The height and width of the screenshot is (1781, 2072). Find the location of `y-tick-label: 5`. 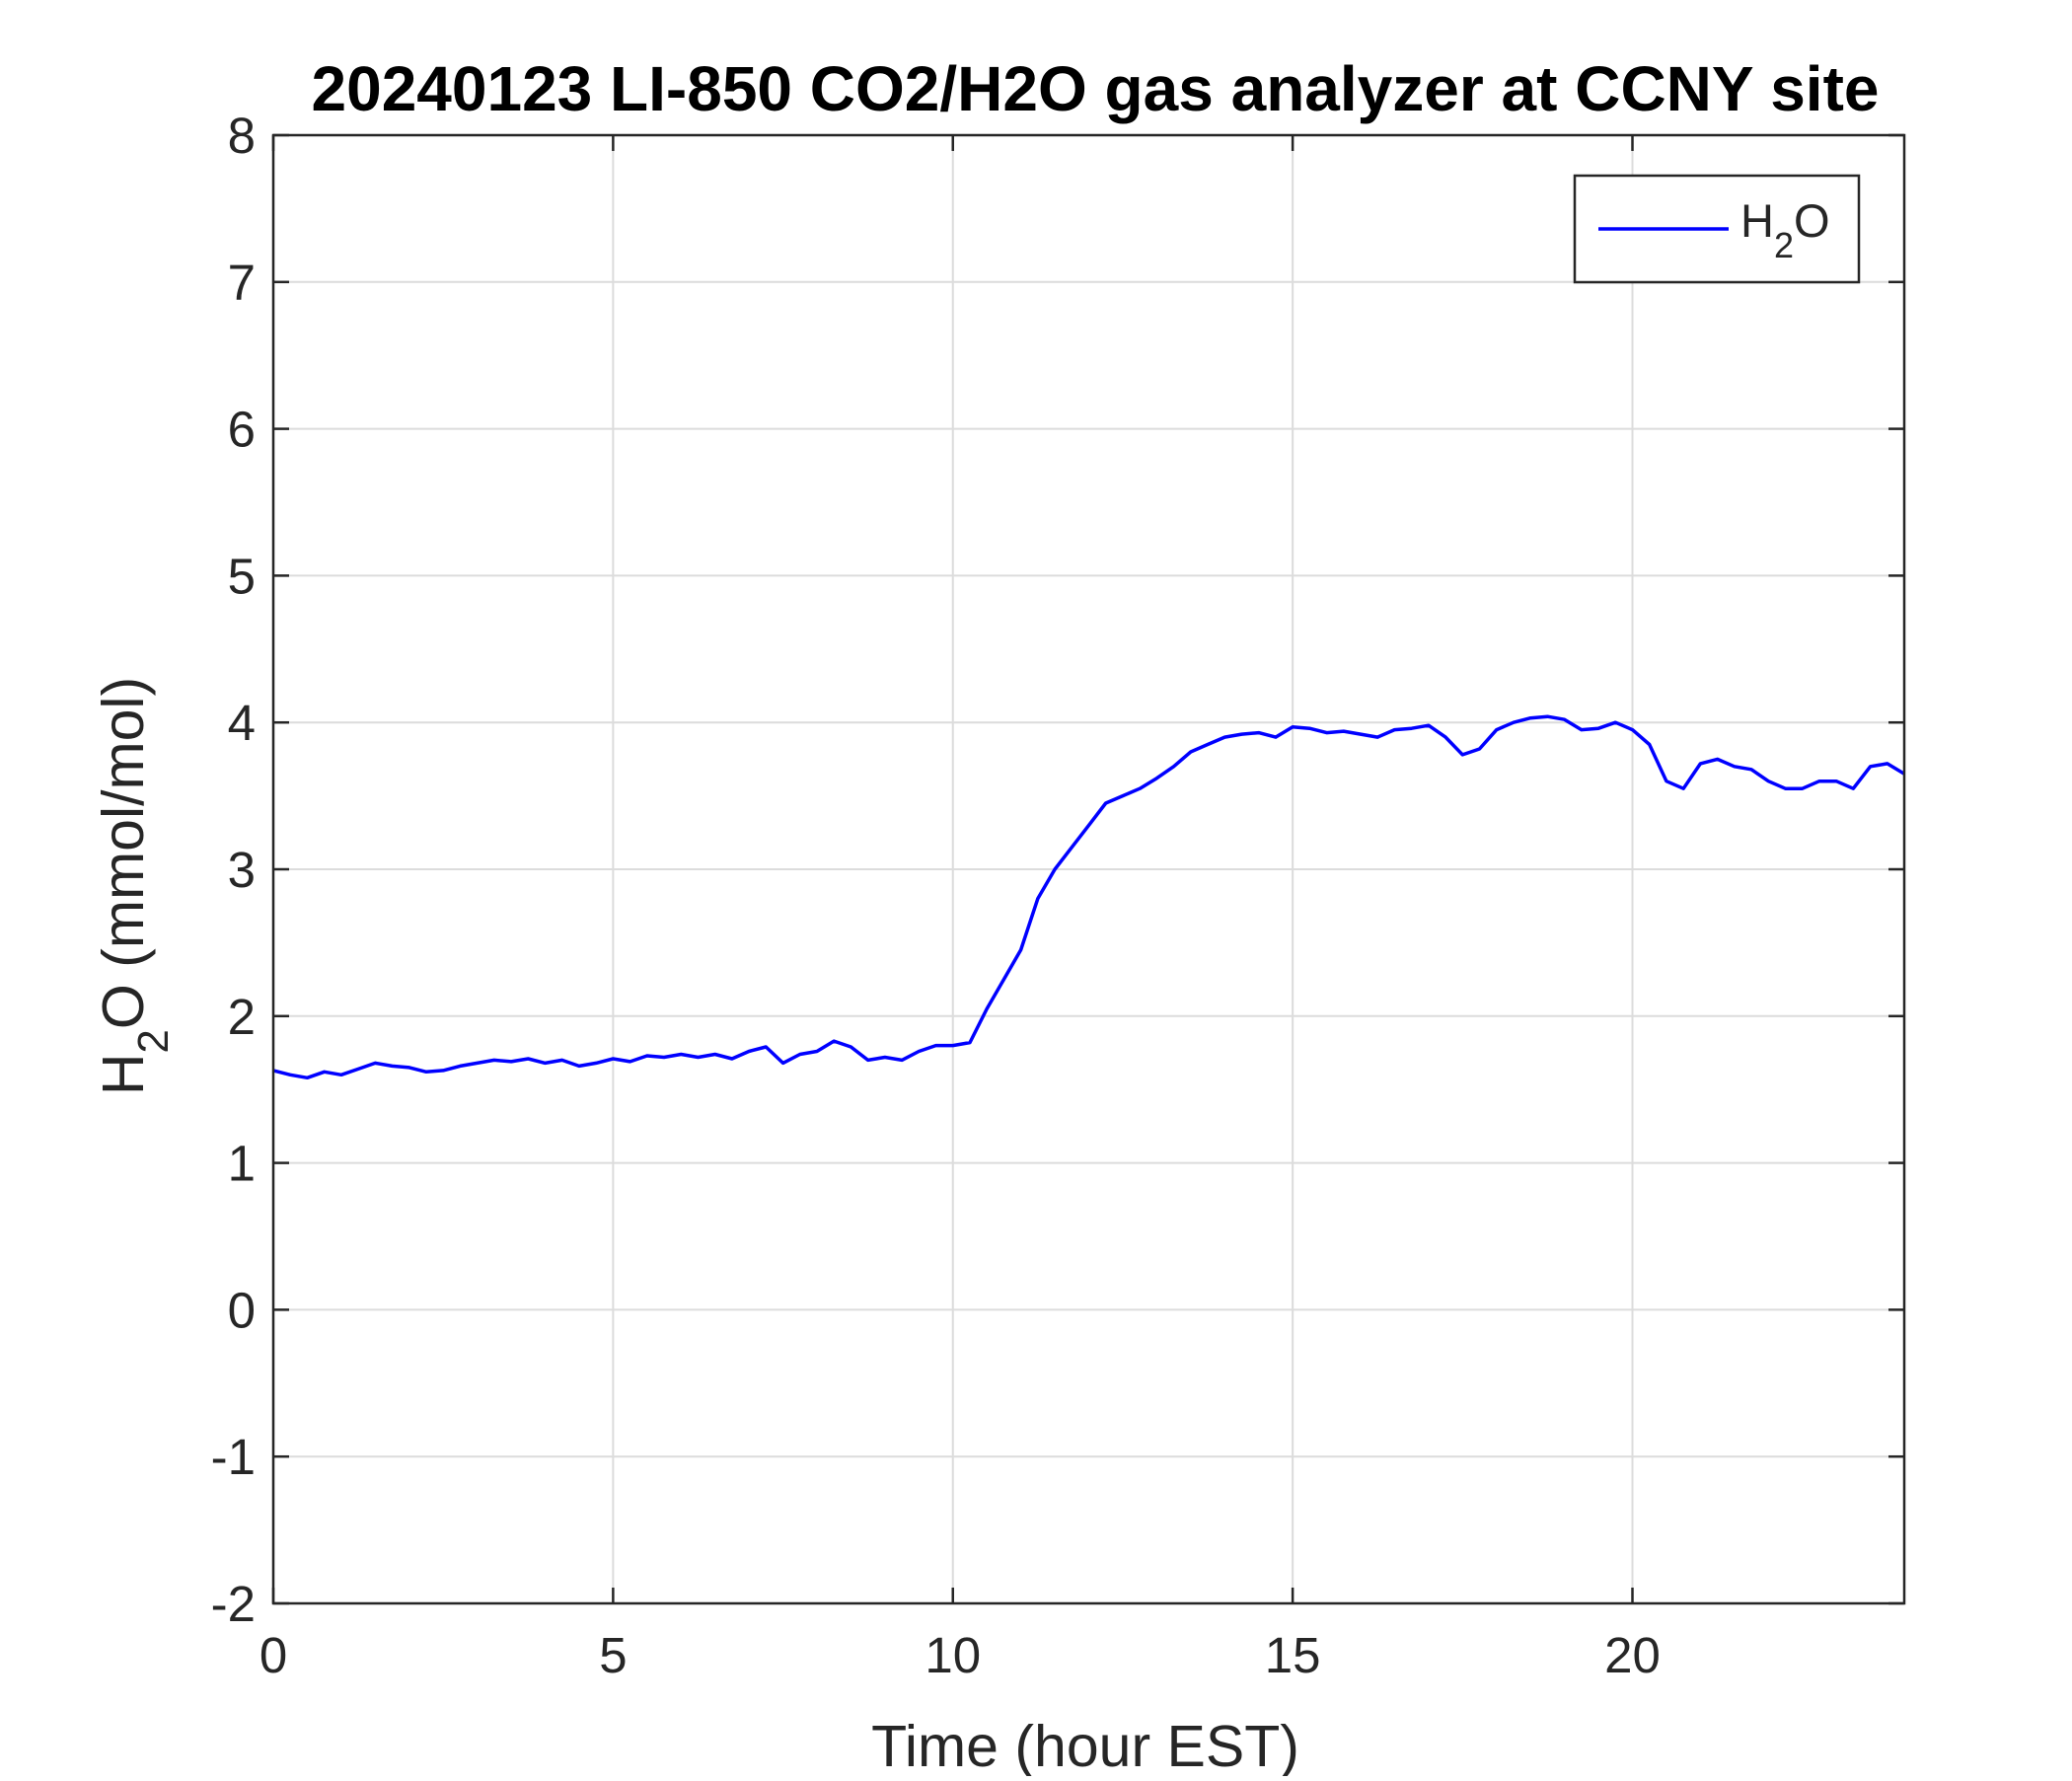

y-tick-label: 5 is located at coordinates (242, 576).